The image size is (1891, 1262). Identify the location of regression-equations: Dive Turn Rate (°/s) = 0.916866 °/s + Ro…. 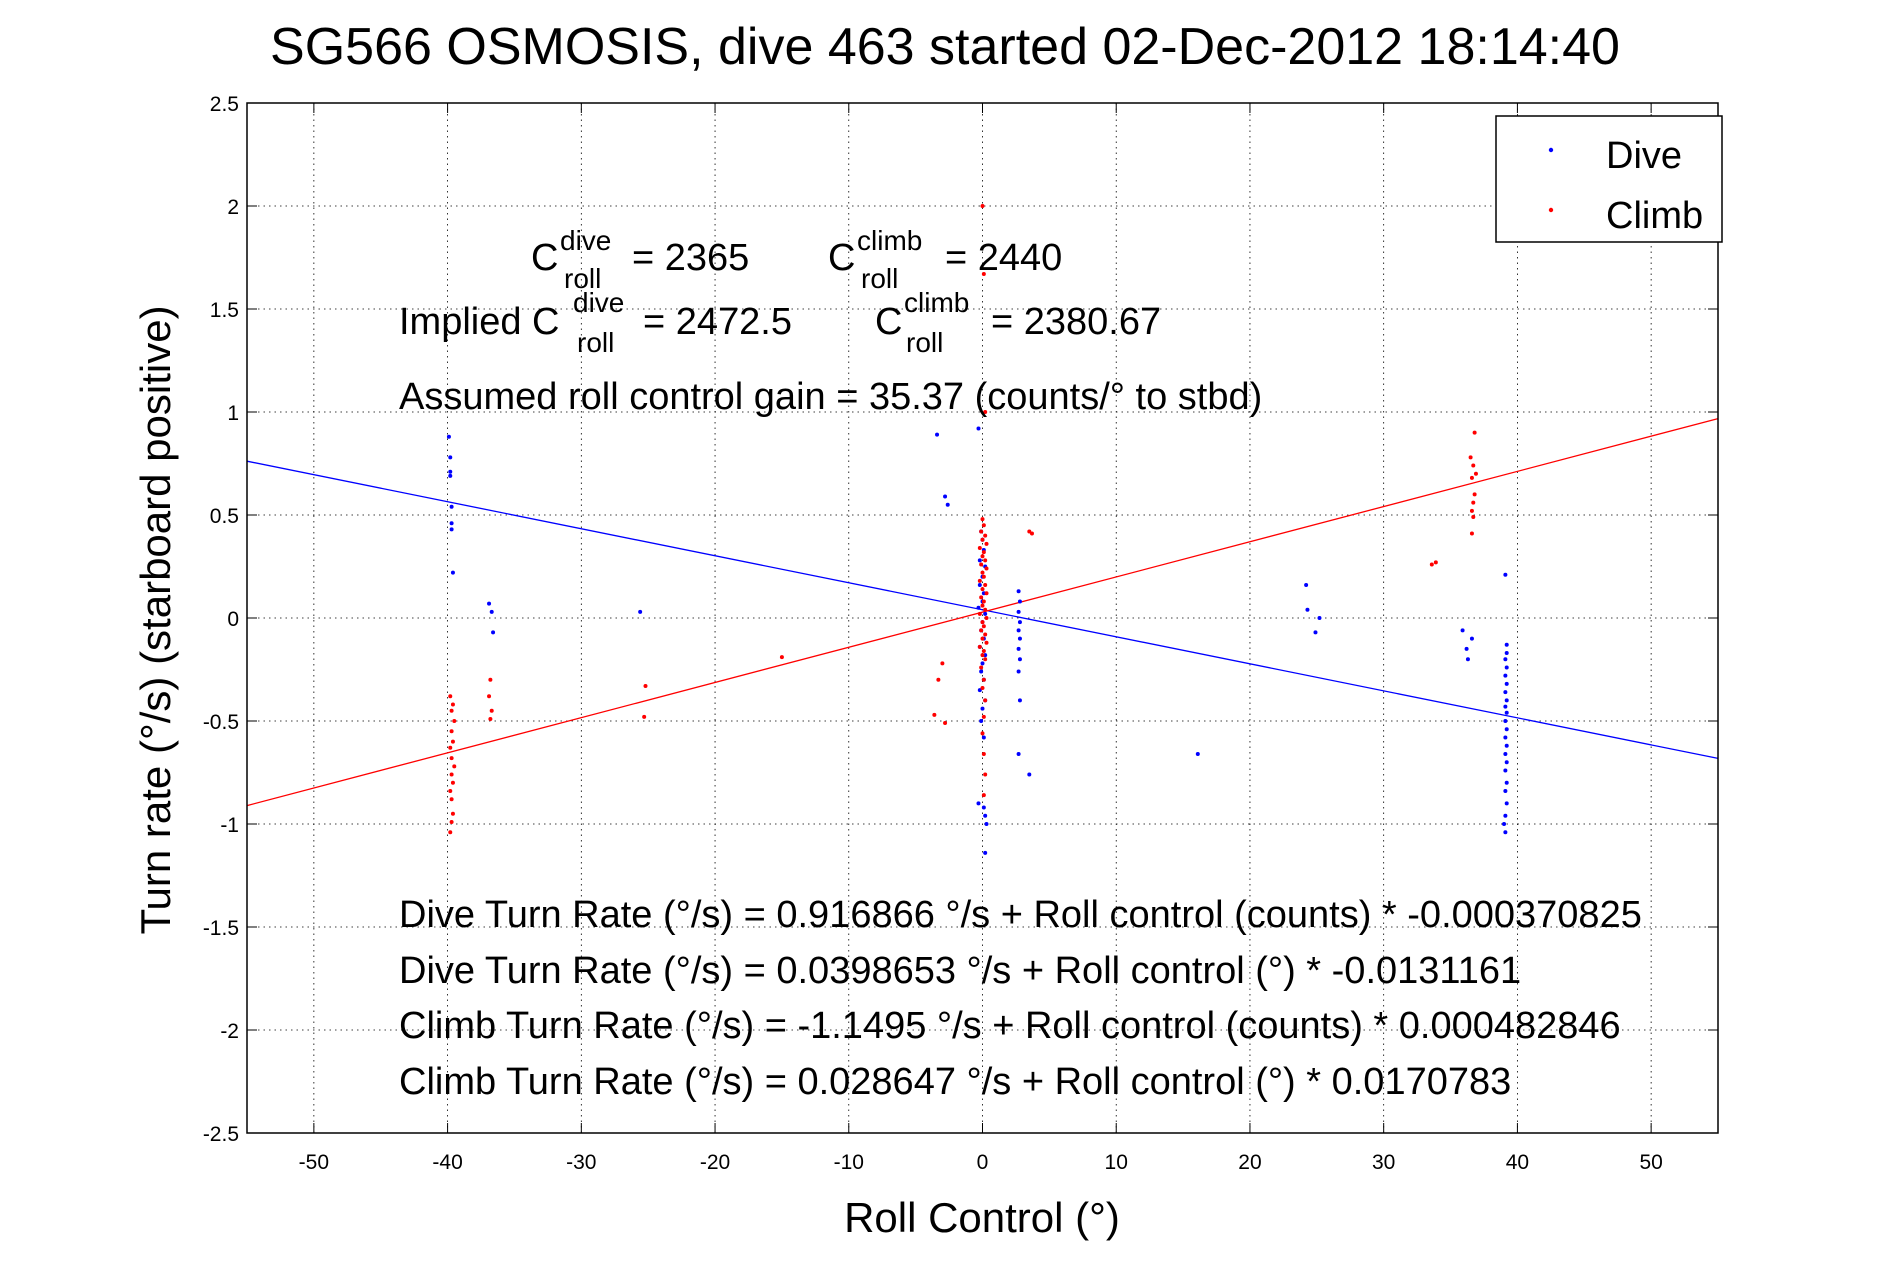
(1020, 998).